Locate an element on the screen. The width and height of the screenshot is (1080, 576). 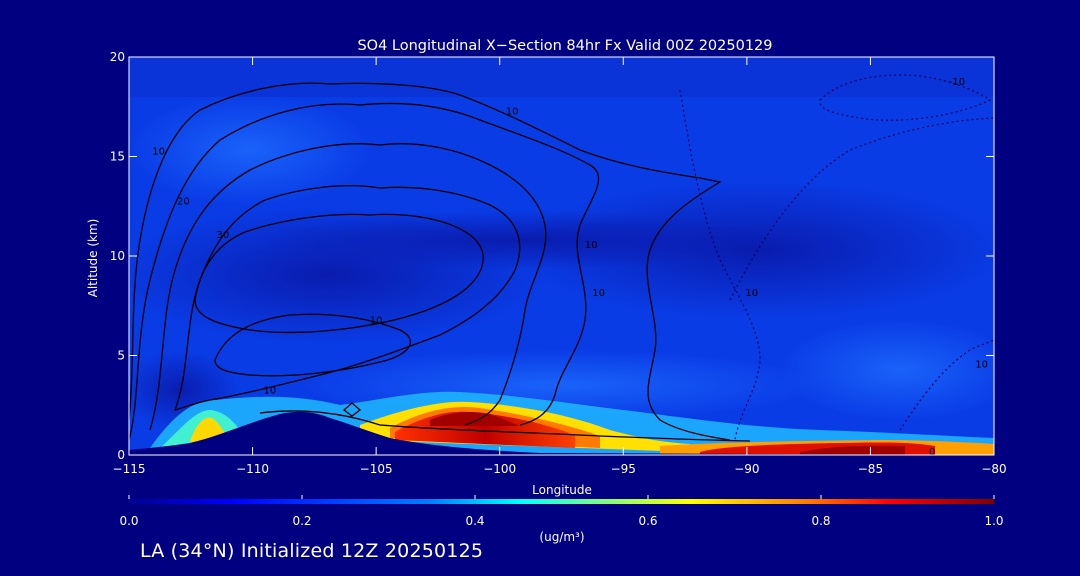
field-light-patch-ne is located at coordinates (887, 370).